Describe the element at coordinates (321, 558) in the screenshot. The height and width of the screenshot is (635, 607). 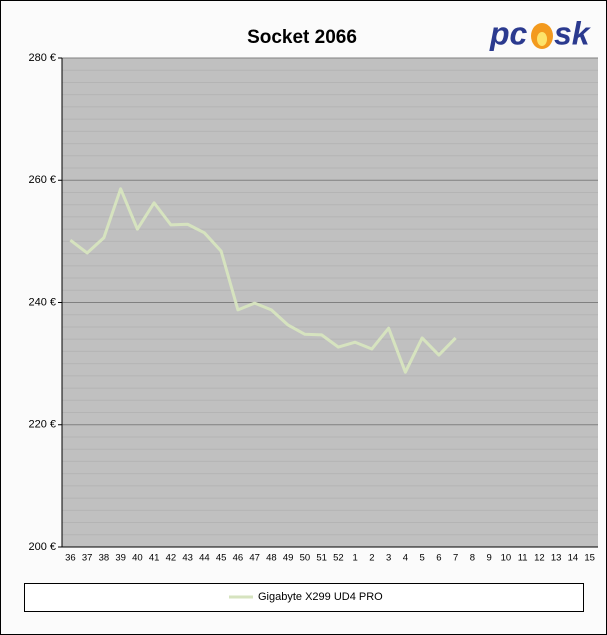
I see `x-tick-label: 51` at that location.